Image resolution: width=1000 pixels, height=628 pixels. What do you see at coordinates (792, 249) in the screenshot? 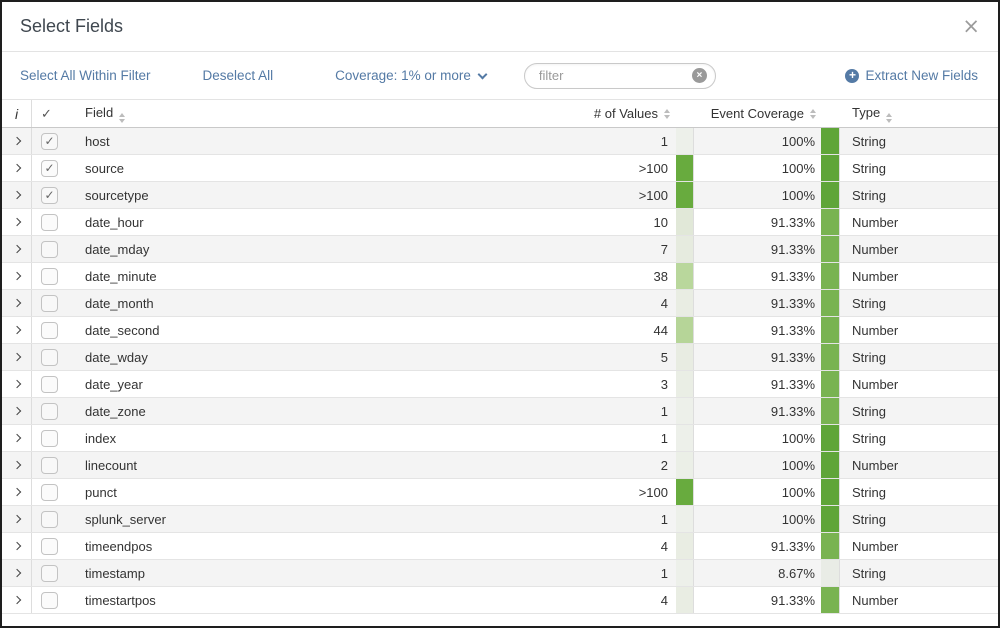
I see `coverage-percent: 91.33%` at bounding box center [792, 249].